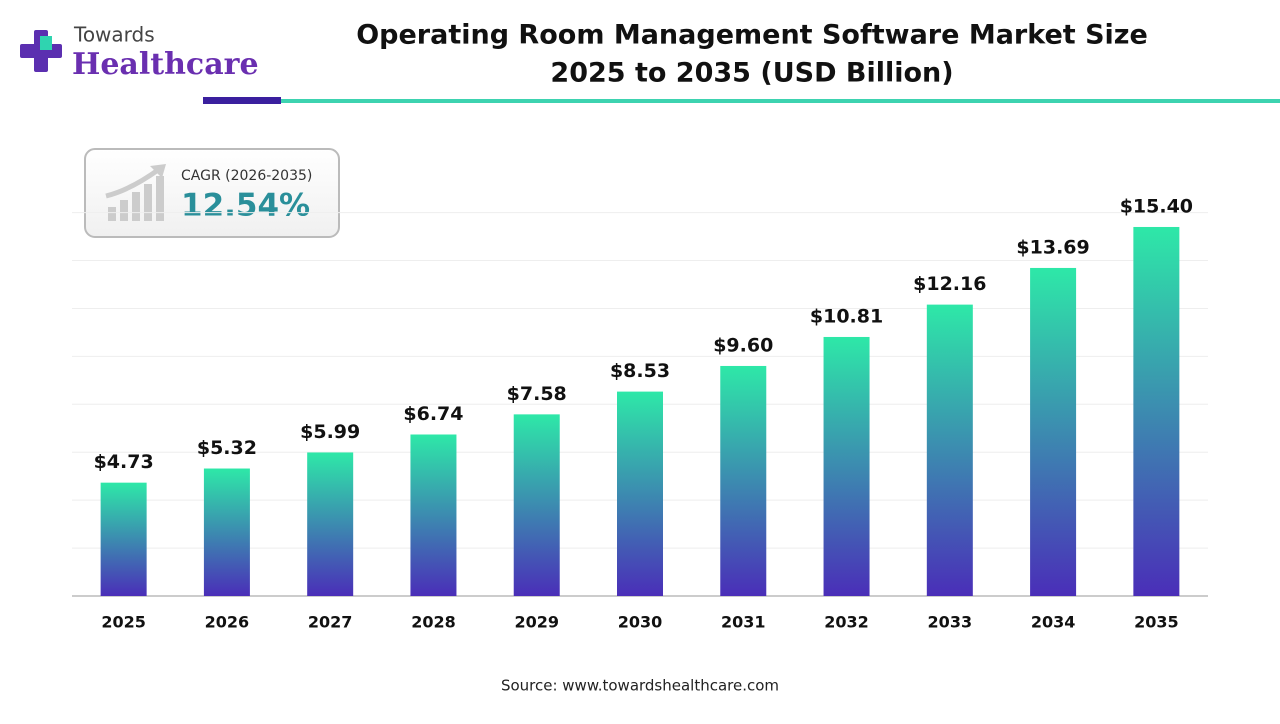 This screenshot has width=1280, height=724. Describe the element at coordinates (743, 345) in the screenshot. I see `value-label: $9.60` at that location.